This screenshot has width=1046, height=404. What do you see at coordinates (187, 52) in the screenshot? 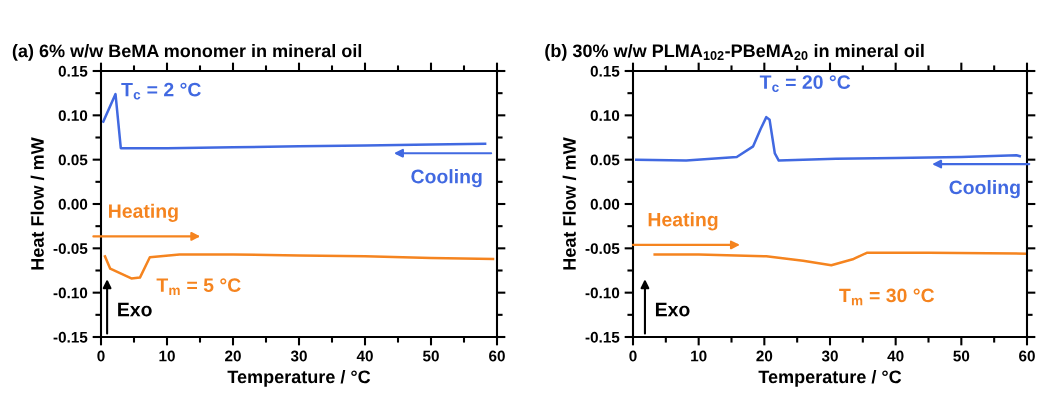
I see `chart-title: (a) 6% w/w BeMA monomer in mineral oil` at bounding box center [187, 52].